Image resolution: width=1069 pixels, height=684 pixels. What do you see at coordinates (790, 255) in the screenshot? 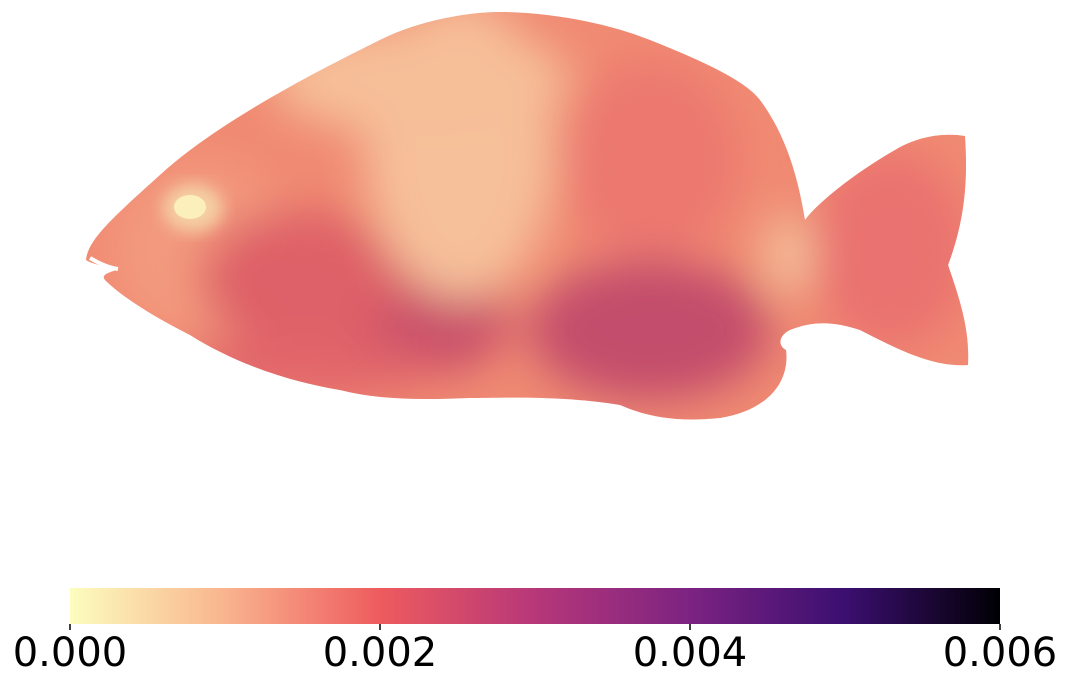
I see `fish-tail-base-light` at bounding box center [790, 255].